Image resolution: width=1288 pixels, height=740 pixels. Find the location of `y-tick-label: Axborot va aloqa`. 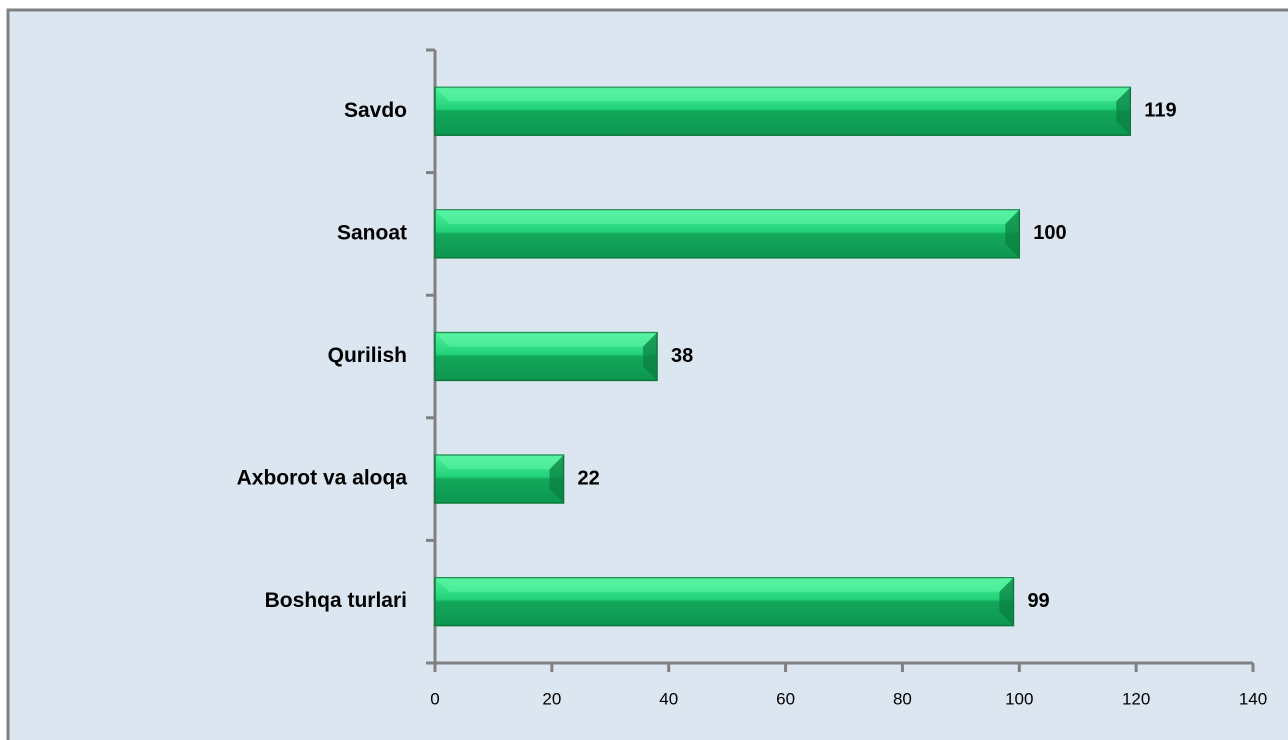

y-tick-label: Axborot va aloqa is located at coordinates (322, 478).